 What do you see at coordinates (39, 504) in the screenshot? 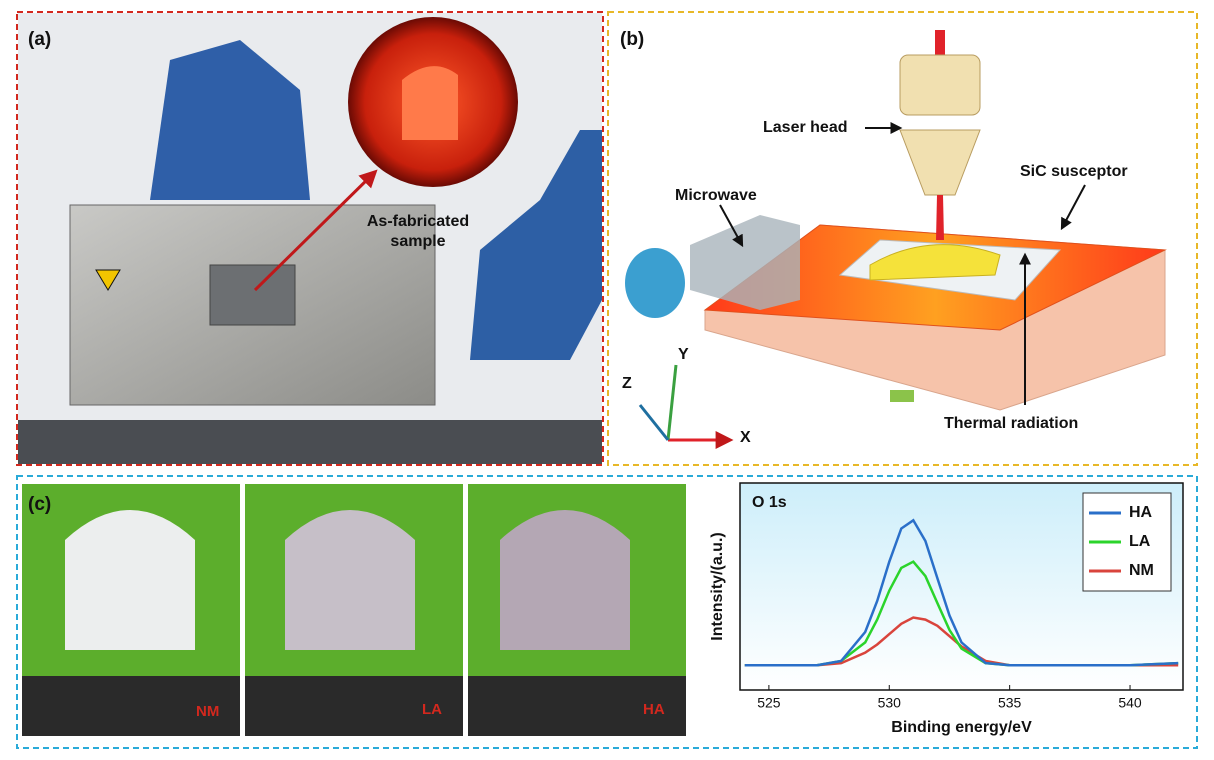
I see `panel-label: (c)` at bounding box center [39, 504].